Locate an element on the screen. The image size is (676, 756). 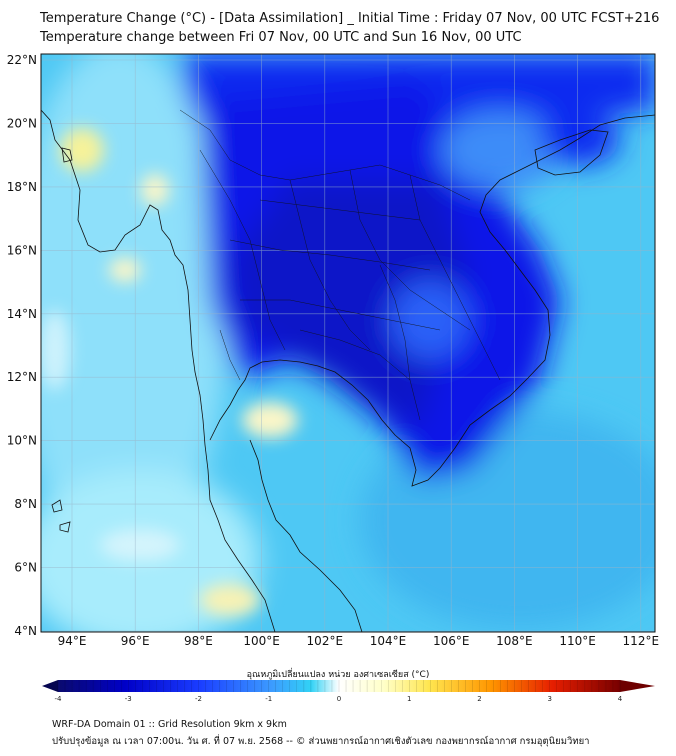
colorbar-tick-label: 0 is located at coordinates (339, 699).